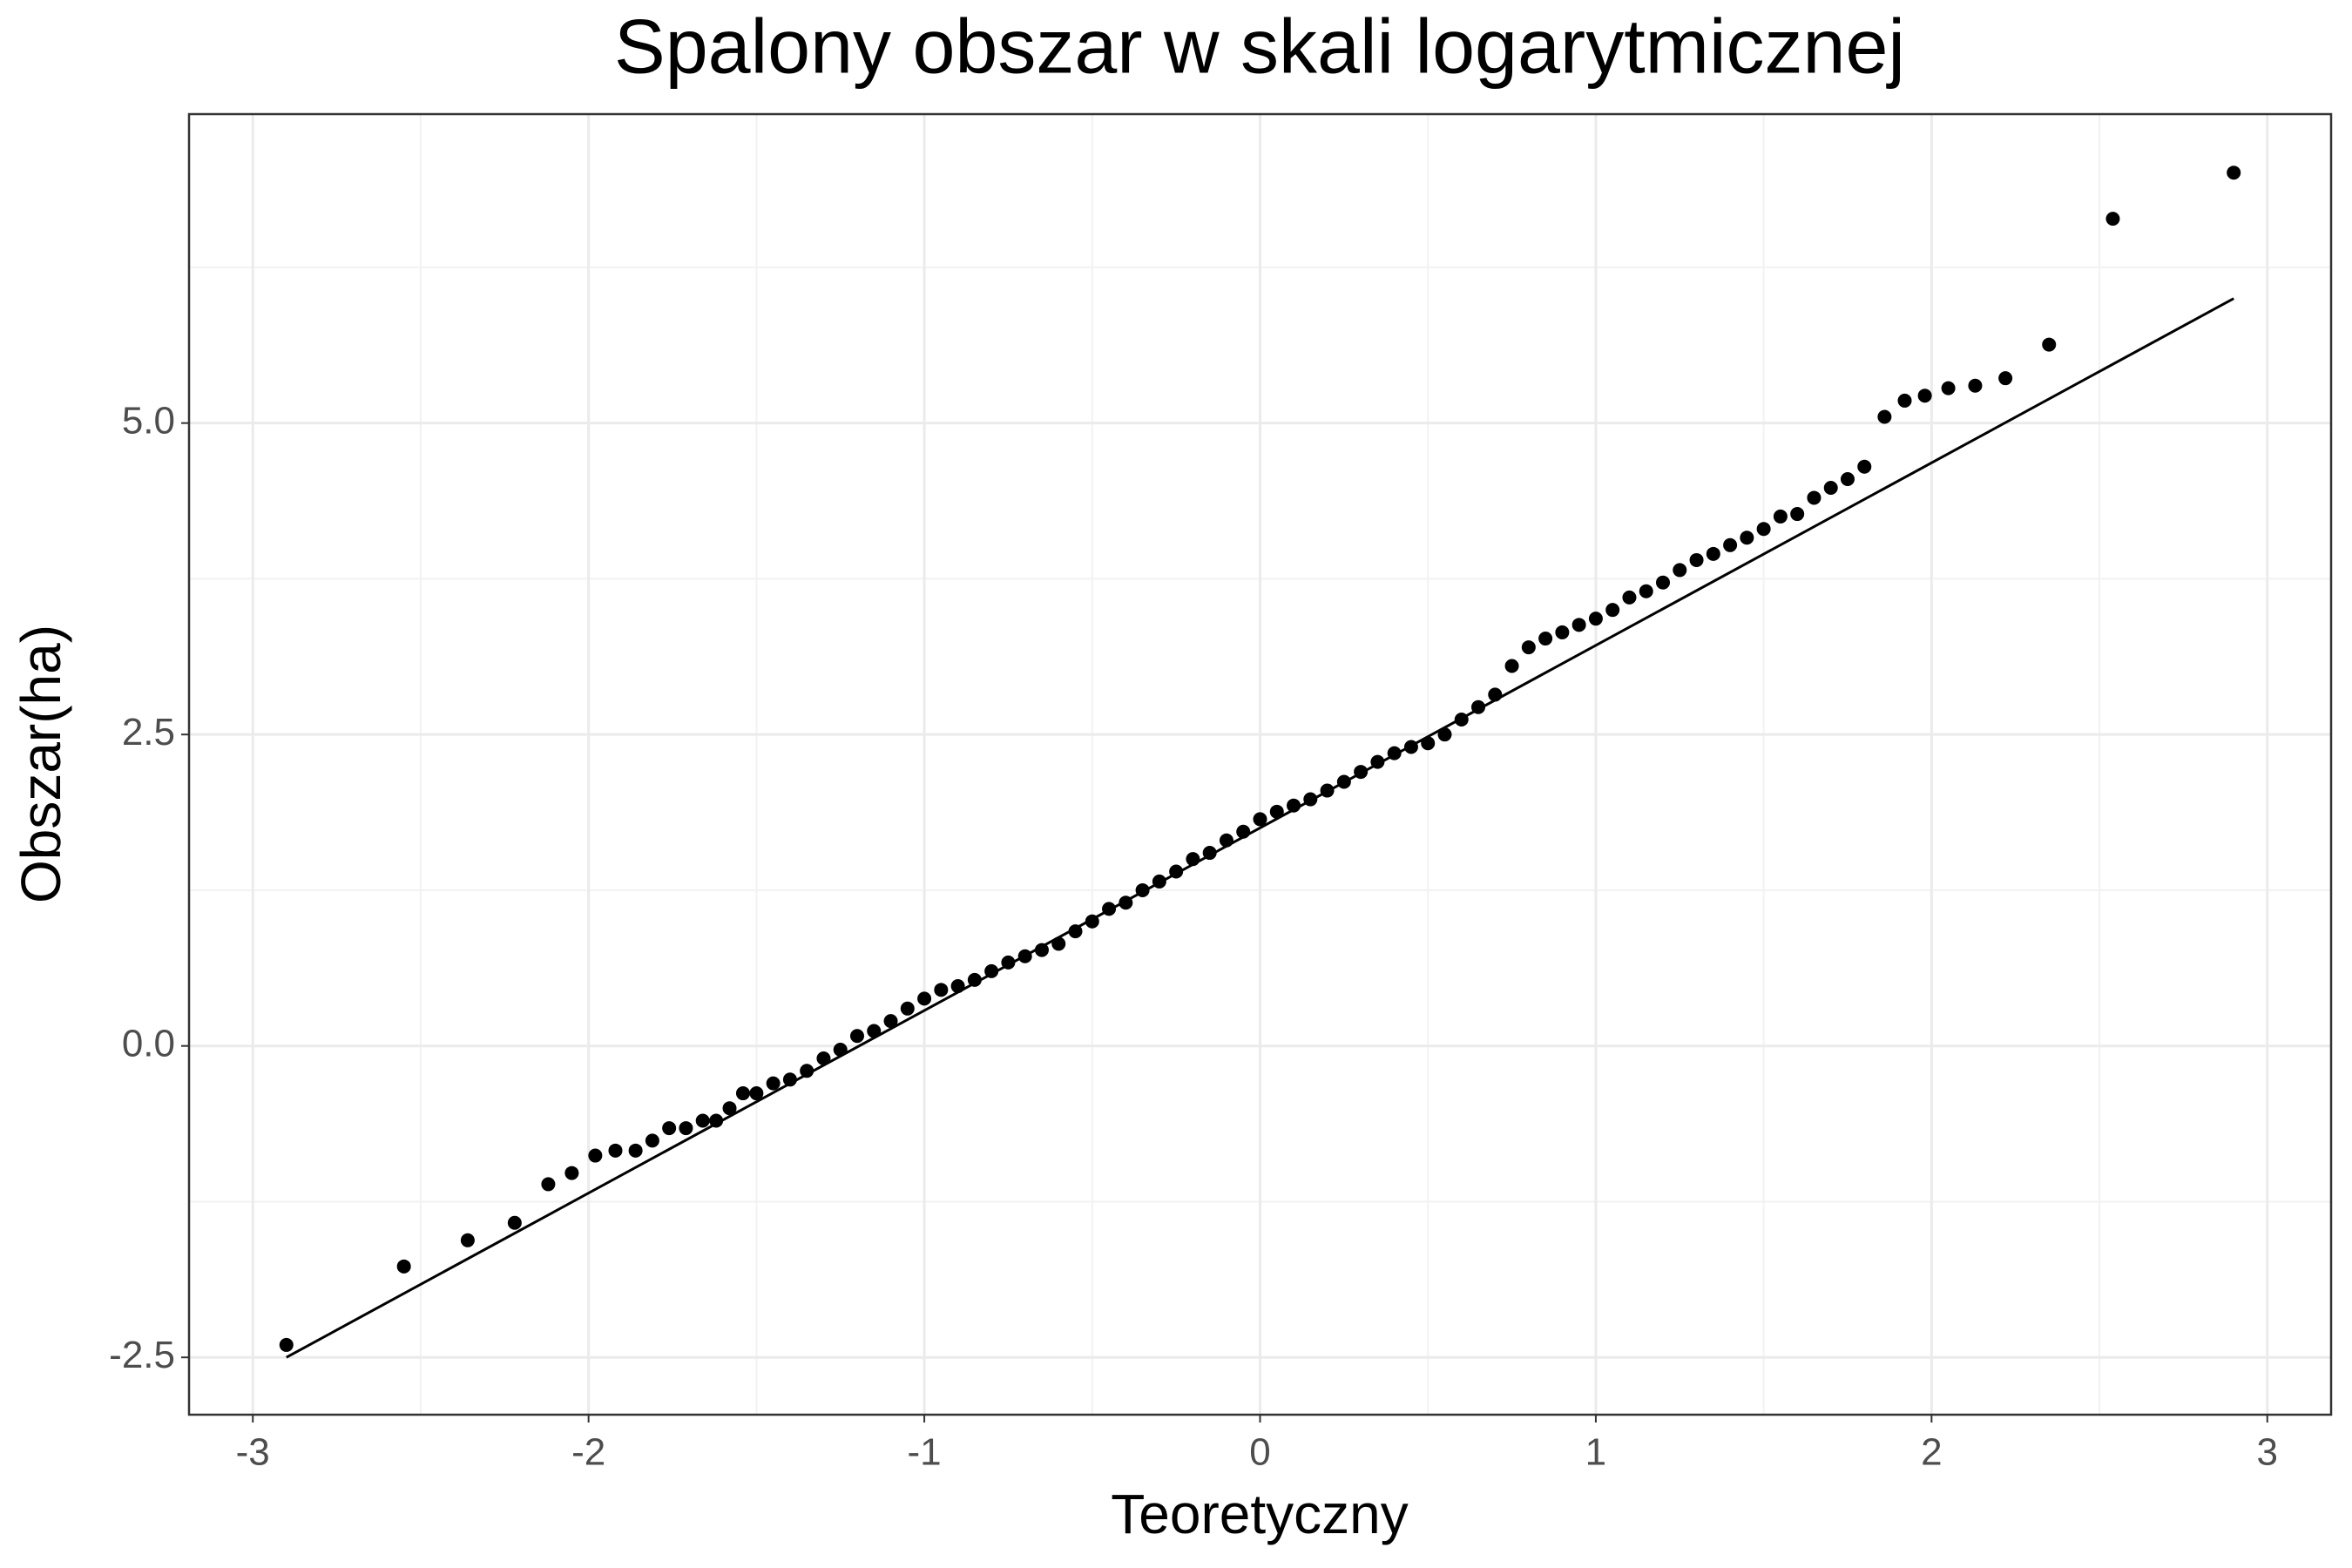 Image resolution: width=2352 pixels, height=1568 pixels. Describe the element at coordinates (1260, 1514) in the screenshot. I see `x-axis-title: Teoretyczny` at that location.